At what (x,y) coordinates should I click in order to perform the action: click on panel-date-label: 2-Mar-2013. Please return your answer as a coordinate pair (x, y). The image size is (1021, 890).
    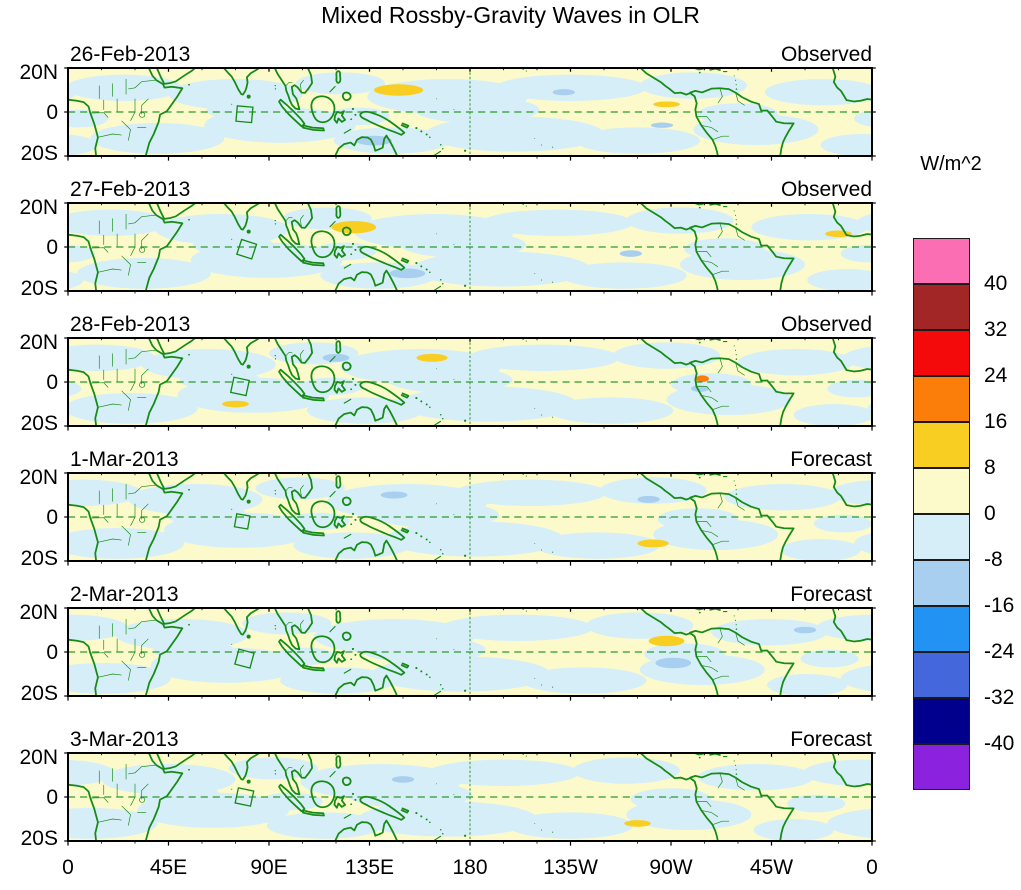
    Looking at the image, I should click on (124, 594).